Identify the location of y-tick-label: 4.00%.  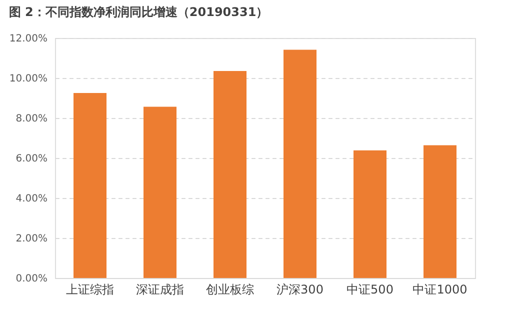
(32, 199).